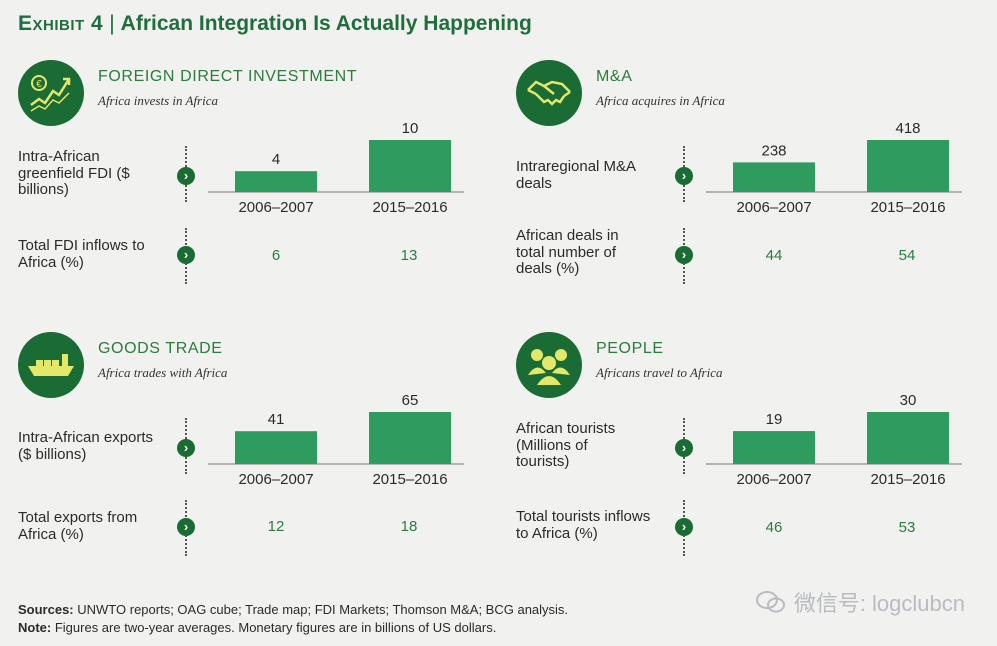 This screenshot has width=997, height=646. Describe the element at coordinates (336, 440) in the screenshot. I see `bar-chart: 41 2006–2007 65 2015–2016` at that location.